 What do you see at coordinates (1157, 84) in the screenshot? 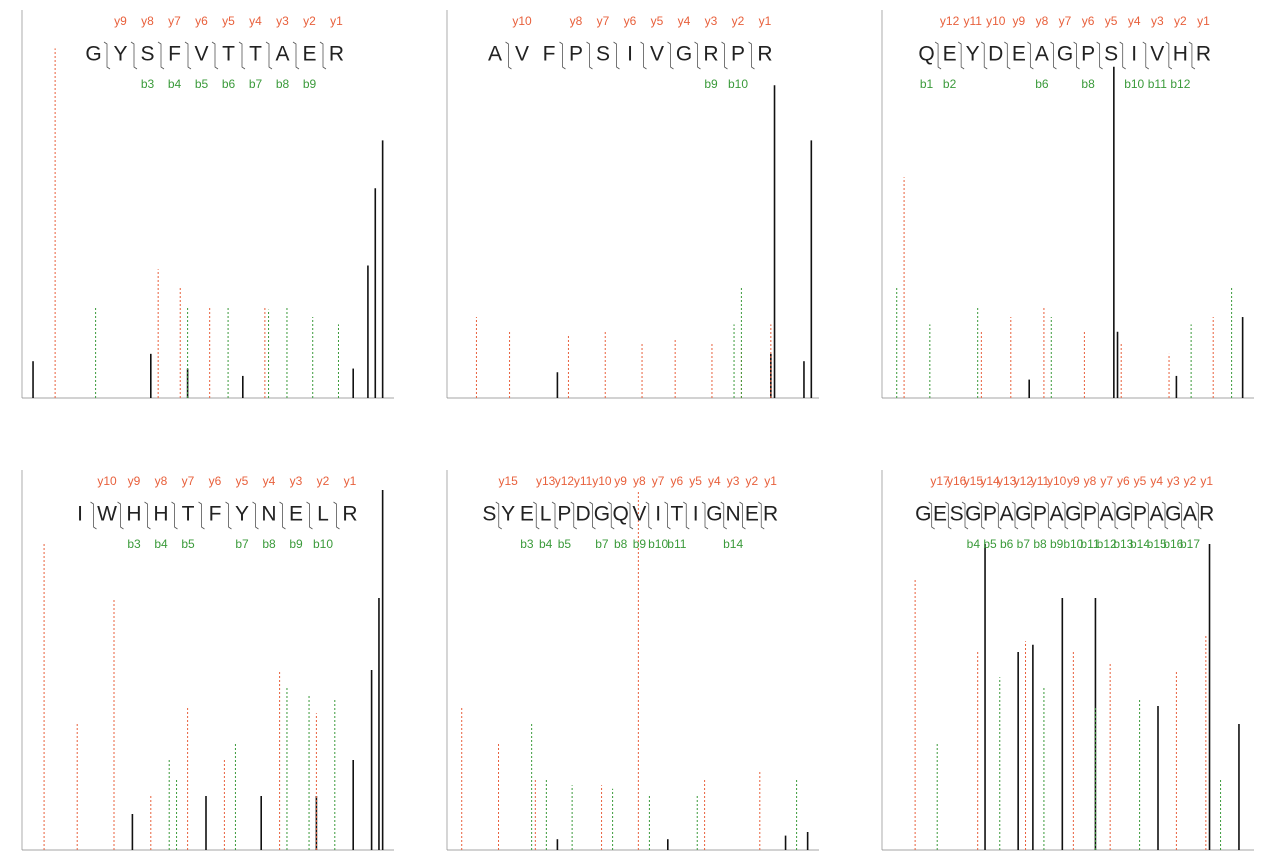
I see `b-ion-label: b11` at bounding box center [1157, 84].